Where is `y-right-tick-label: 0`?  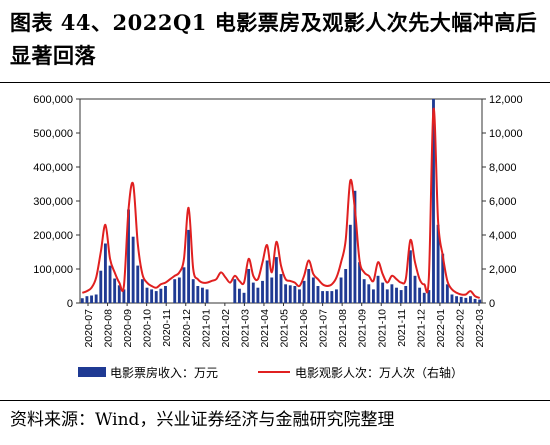
y-right-tick-label: 0 is located at coordinates (492, 304).